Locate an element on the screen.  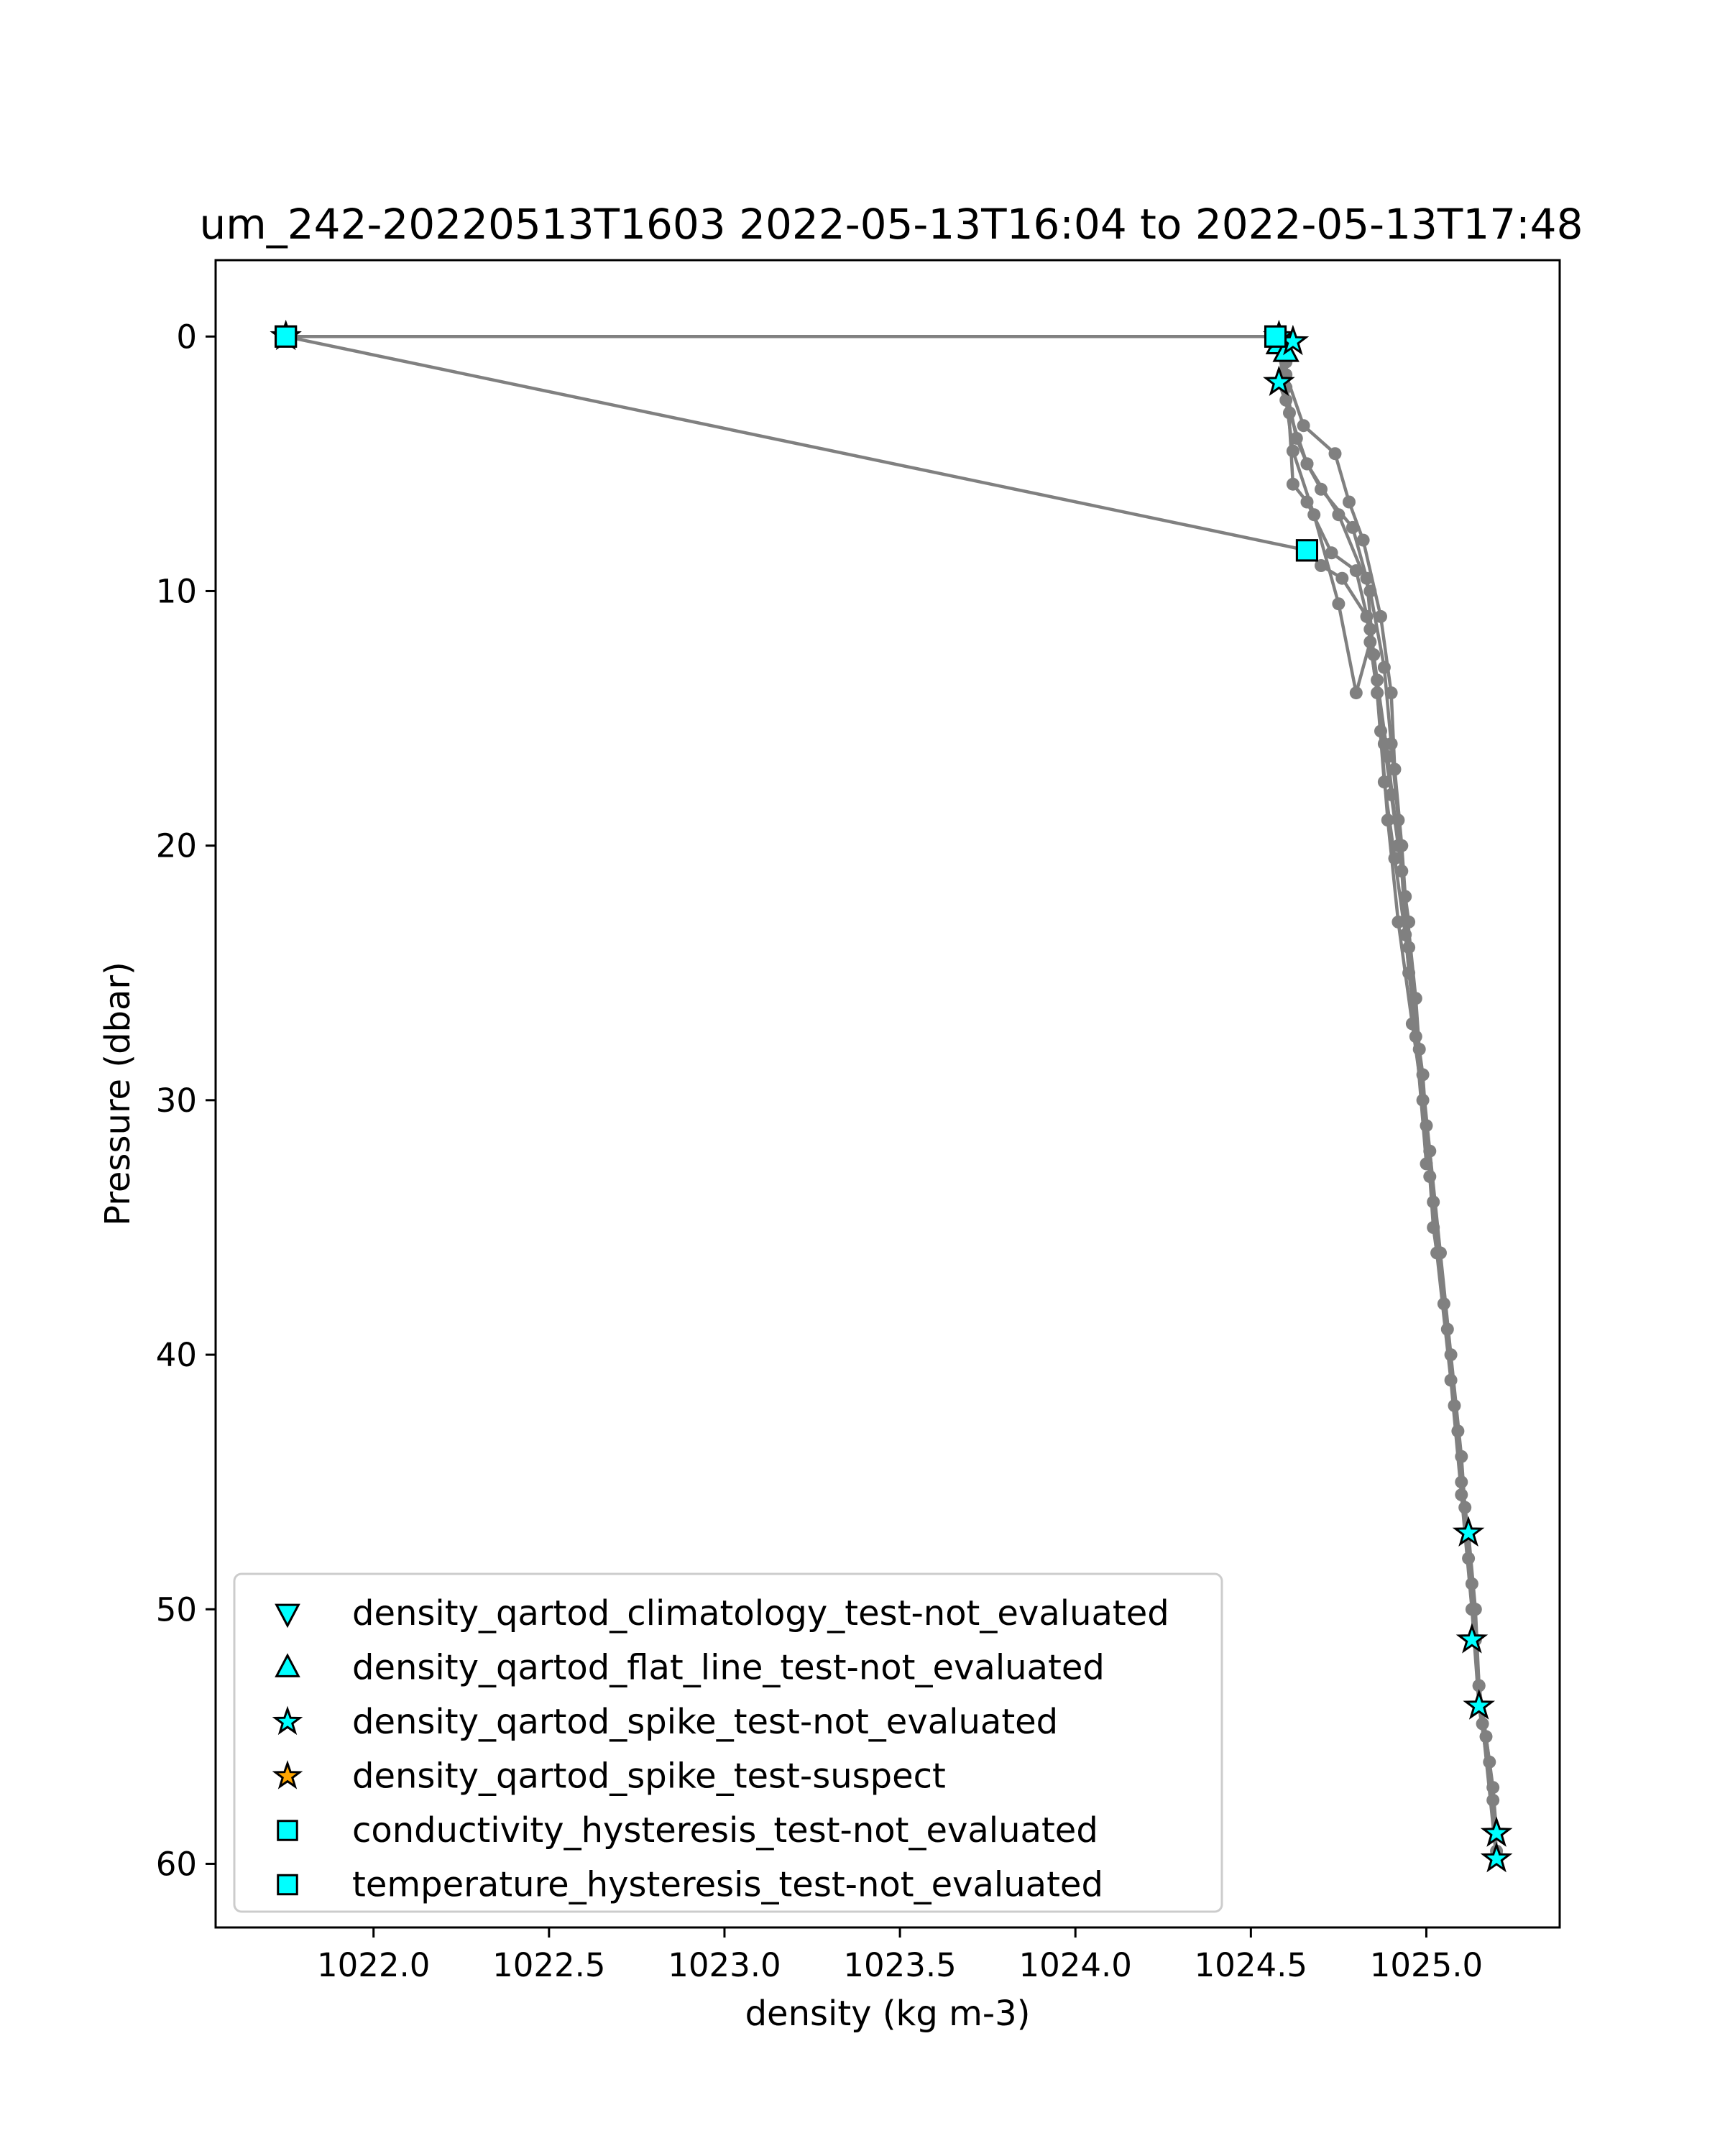
legend-frame is located at coordinates (728, 1743).